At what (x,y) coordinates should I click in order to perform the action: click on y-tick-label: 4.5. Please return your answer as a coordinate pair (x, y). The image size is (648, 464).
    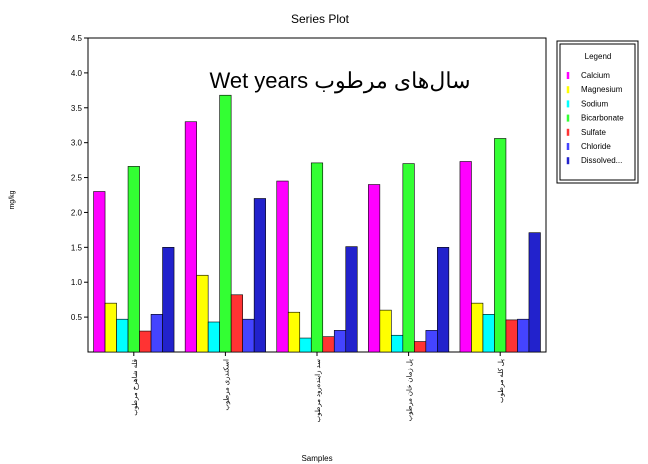
    Looking at the image, I should click on (77, 38).